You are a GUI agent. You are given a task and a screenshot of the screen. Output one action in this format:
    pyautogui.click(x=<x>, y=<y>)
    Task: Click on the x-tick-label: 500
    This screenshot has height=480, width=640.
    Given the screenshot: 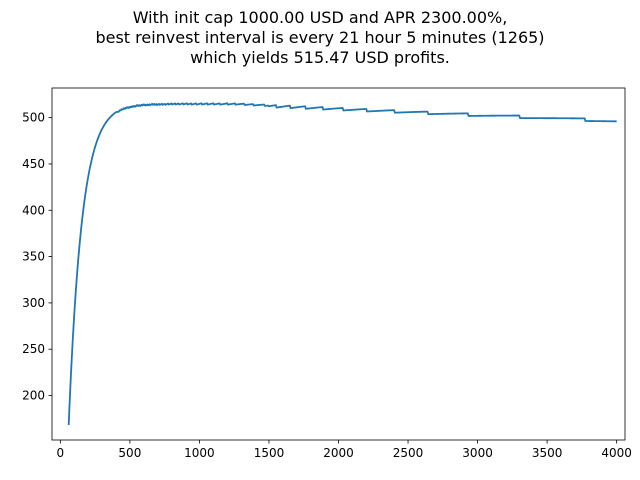 What is the action you would take?
    pyautogui.click(x=129, y=453)
    